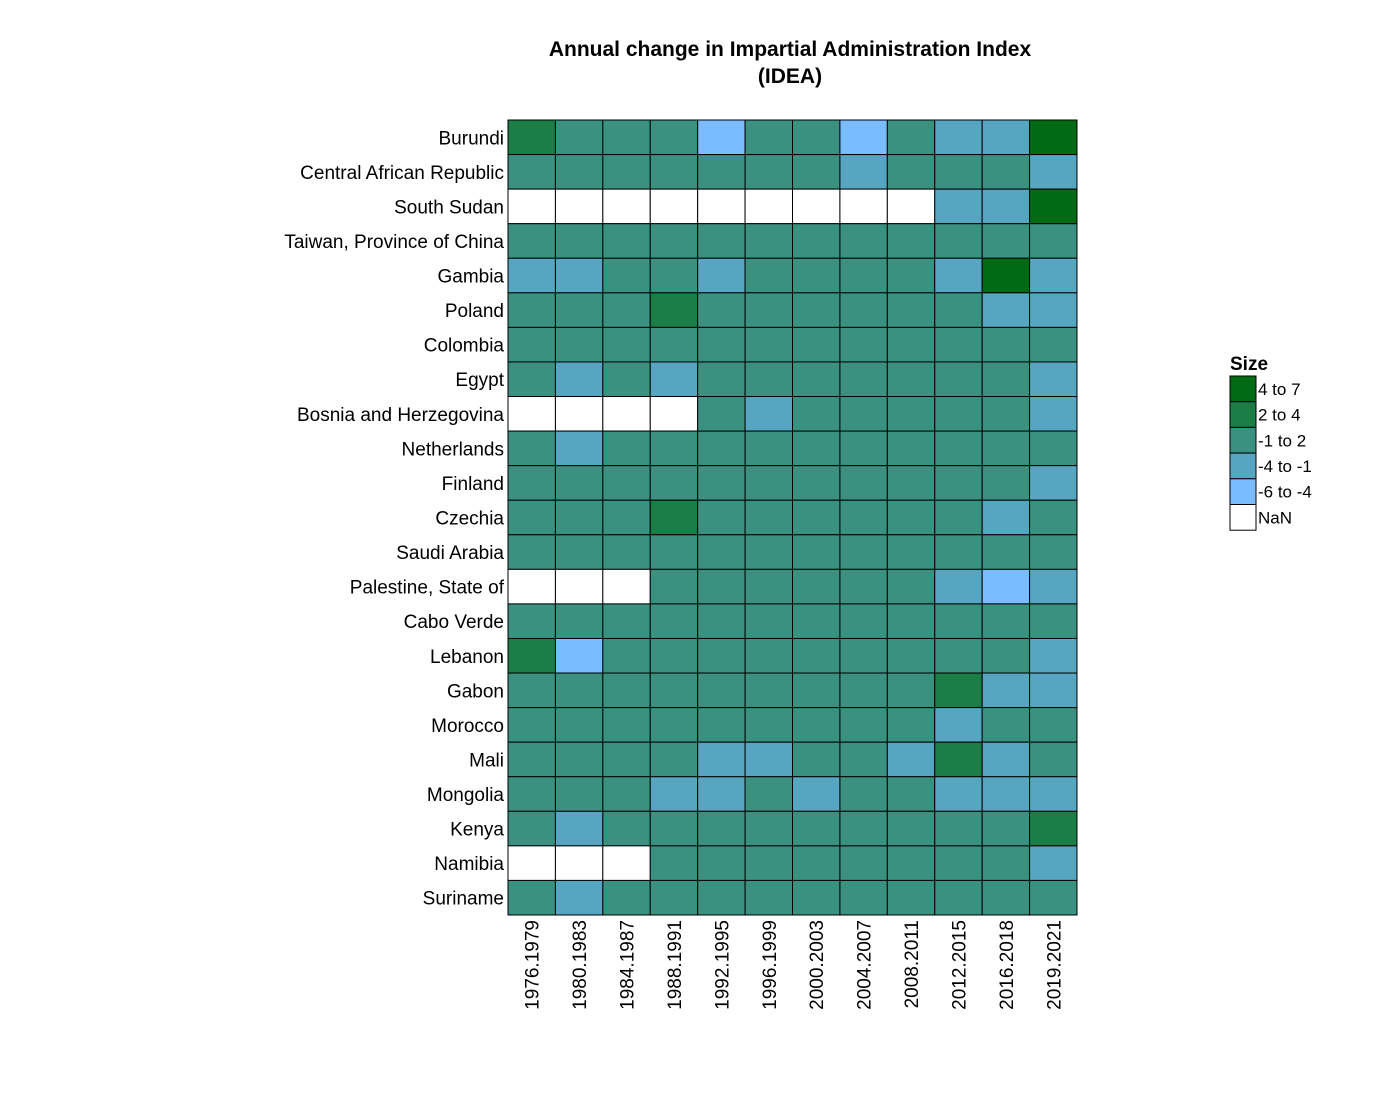 This screenshot has width=1400, height=1100. Describe the element at coordinates (394, 242) in the screenshot. I see `row-label: Taiwan, Province of China` at that location.